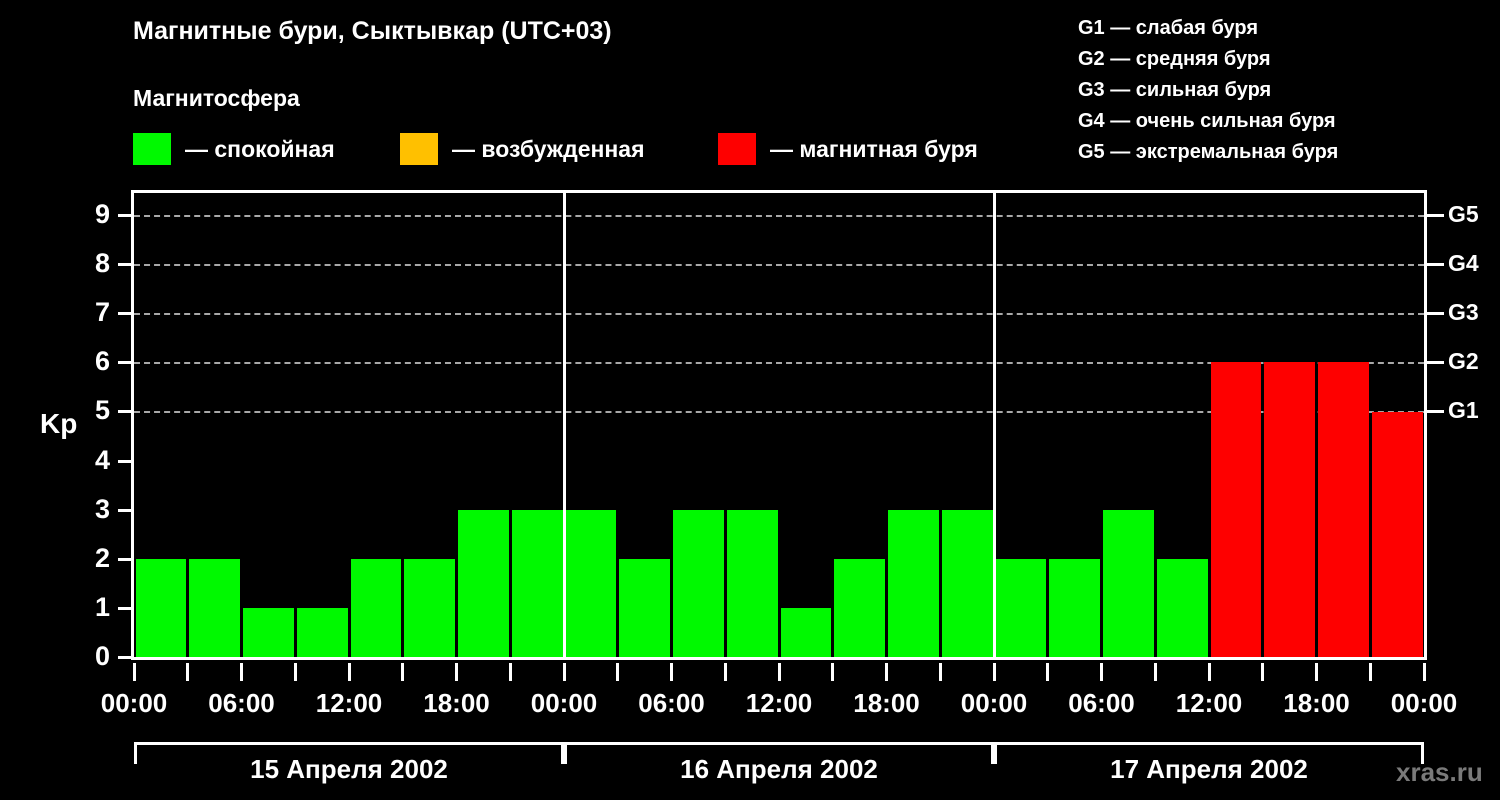 The image size is (1500, 800). I want to click on watermark: xras.ru, so click(1439, 772).